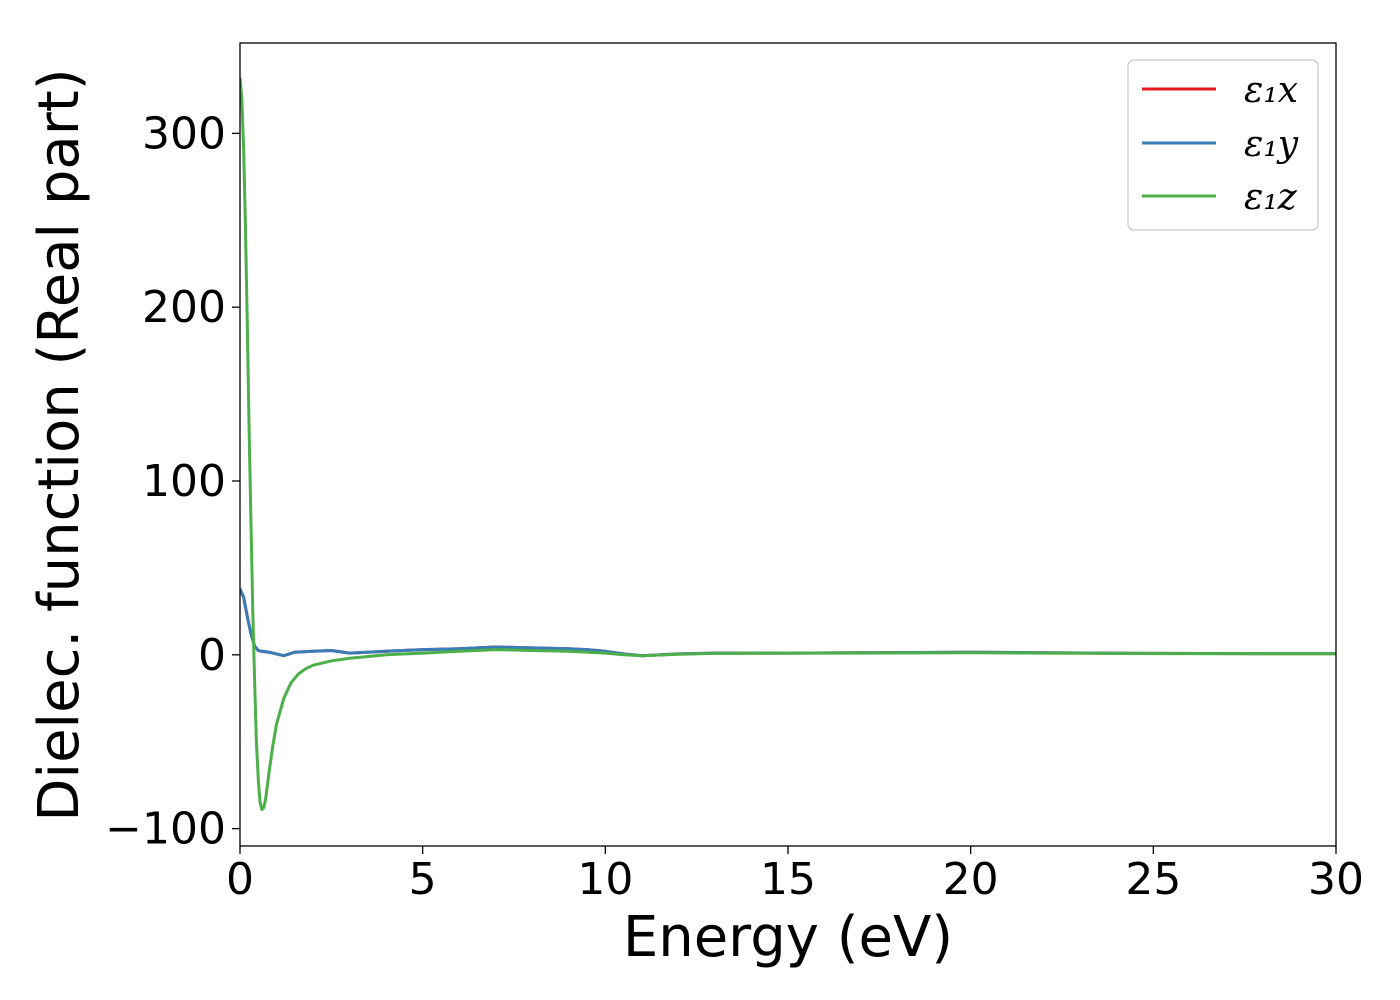 The height and width of the screenshot is (1000, 1400). I want to click on y-axis: −100 0 100 200 300, so click(172, 481).